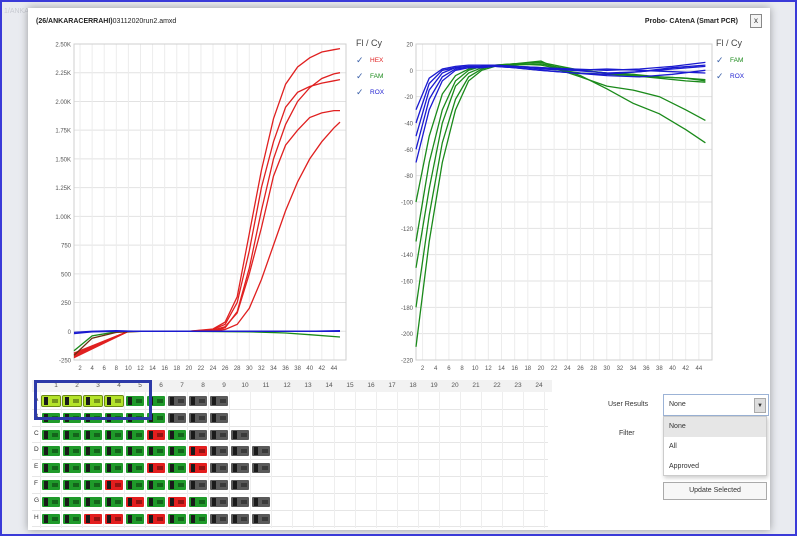 The image size is (797, 536). What do you see at coordinates (51, 468) in the screenshot?
I see `well-e1` at bounding box center [51, 468].